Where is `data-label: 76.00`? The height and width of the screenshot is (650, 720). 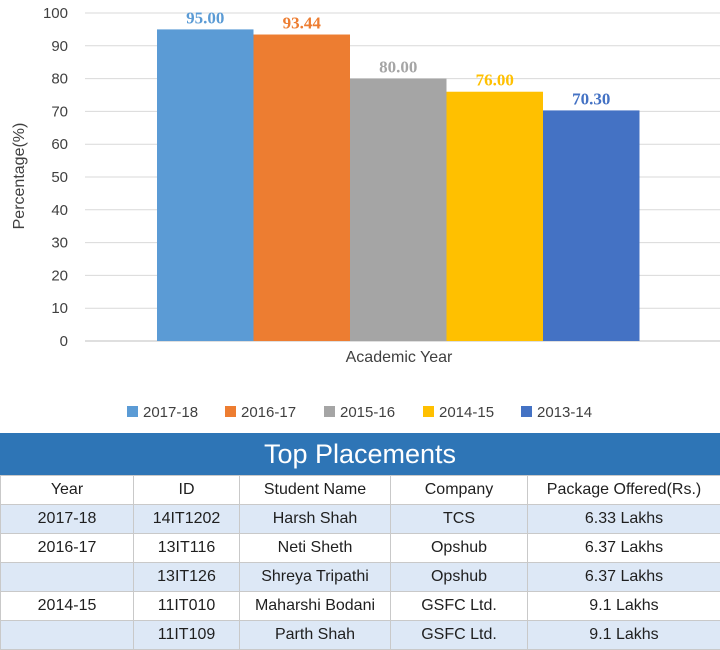 data-label: 76.00 is located at coordinates (495, 80).